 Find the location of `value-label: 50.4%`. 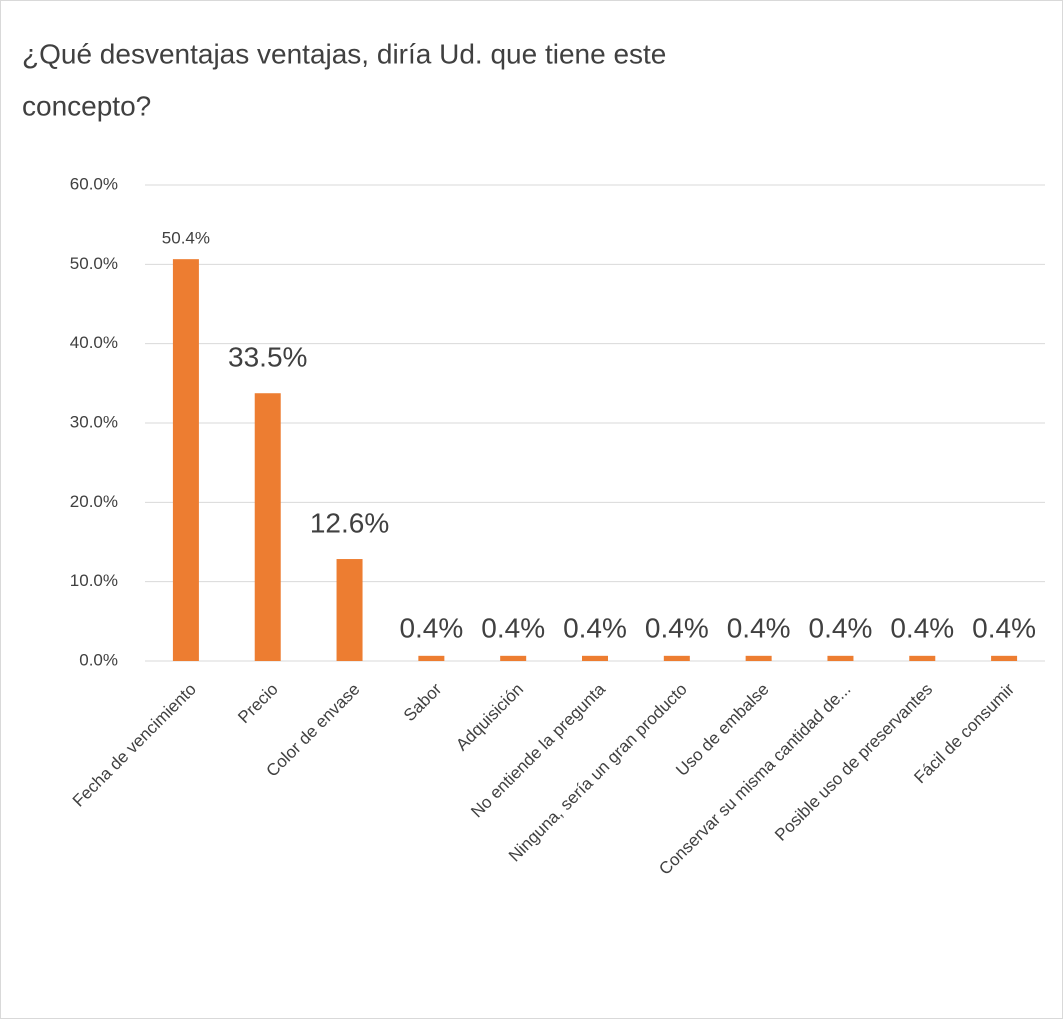

value-label: 50.4% is located at coordinates (186, 238).